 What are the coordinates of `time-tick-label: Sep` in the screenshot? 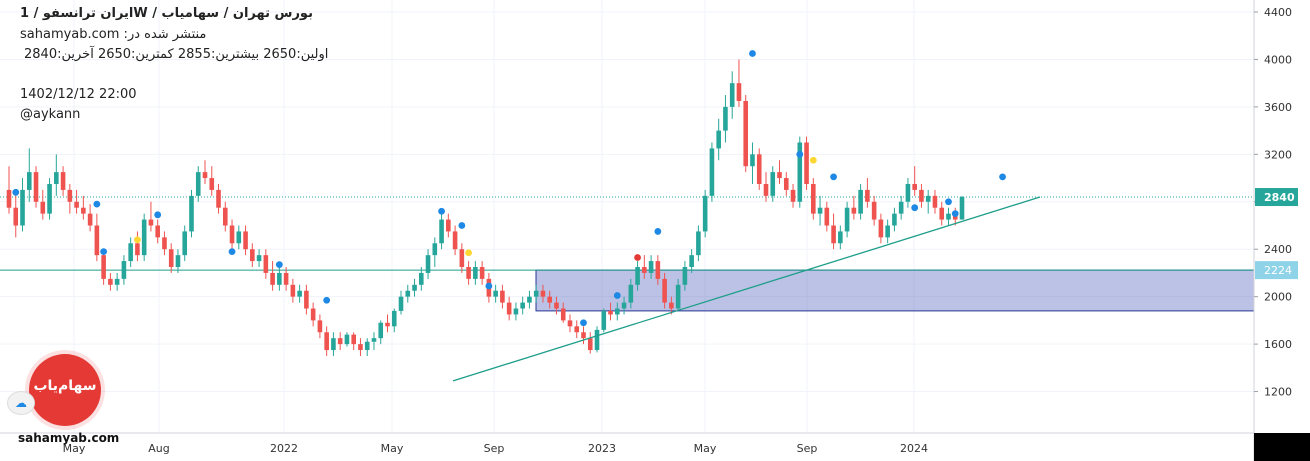 It's located at (494, 448).